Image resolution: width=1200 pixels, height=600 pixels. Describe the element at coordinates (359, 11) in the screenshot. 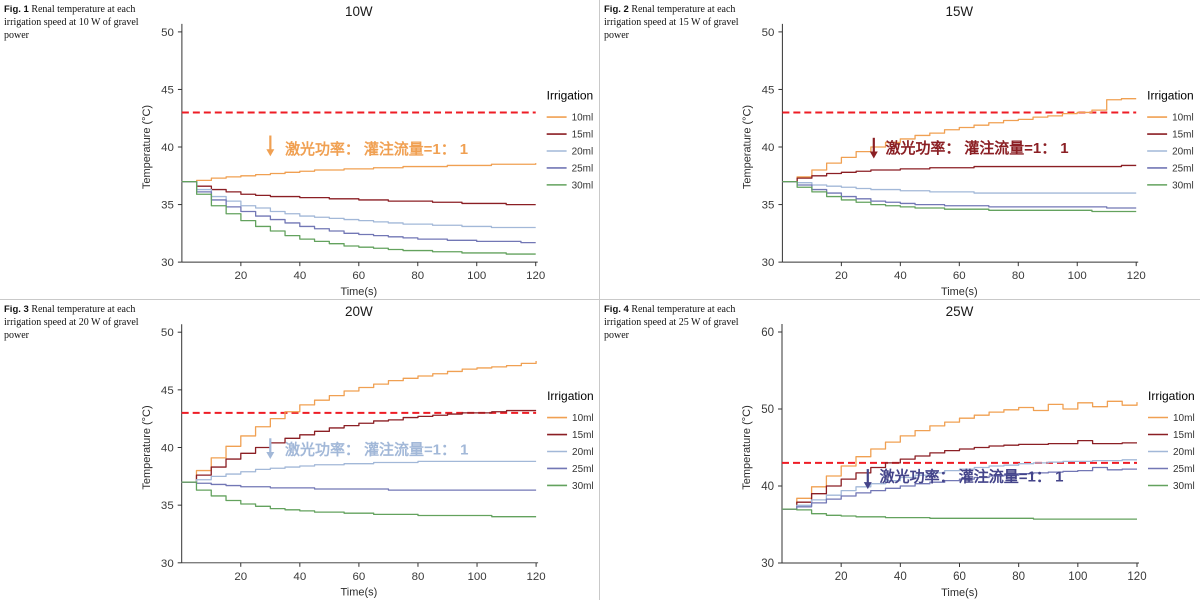

I see `chart-title: 10W` at that location.